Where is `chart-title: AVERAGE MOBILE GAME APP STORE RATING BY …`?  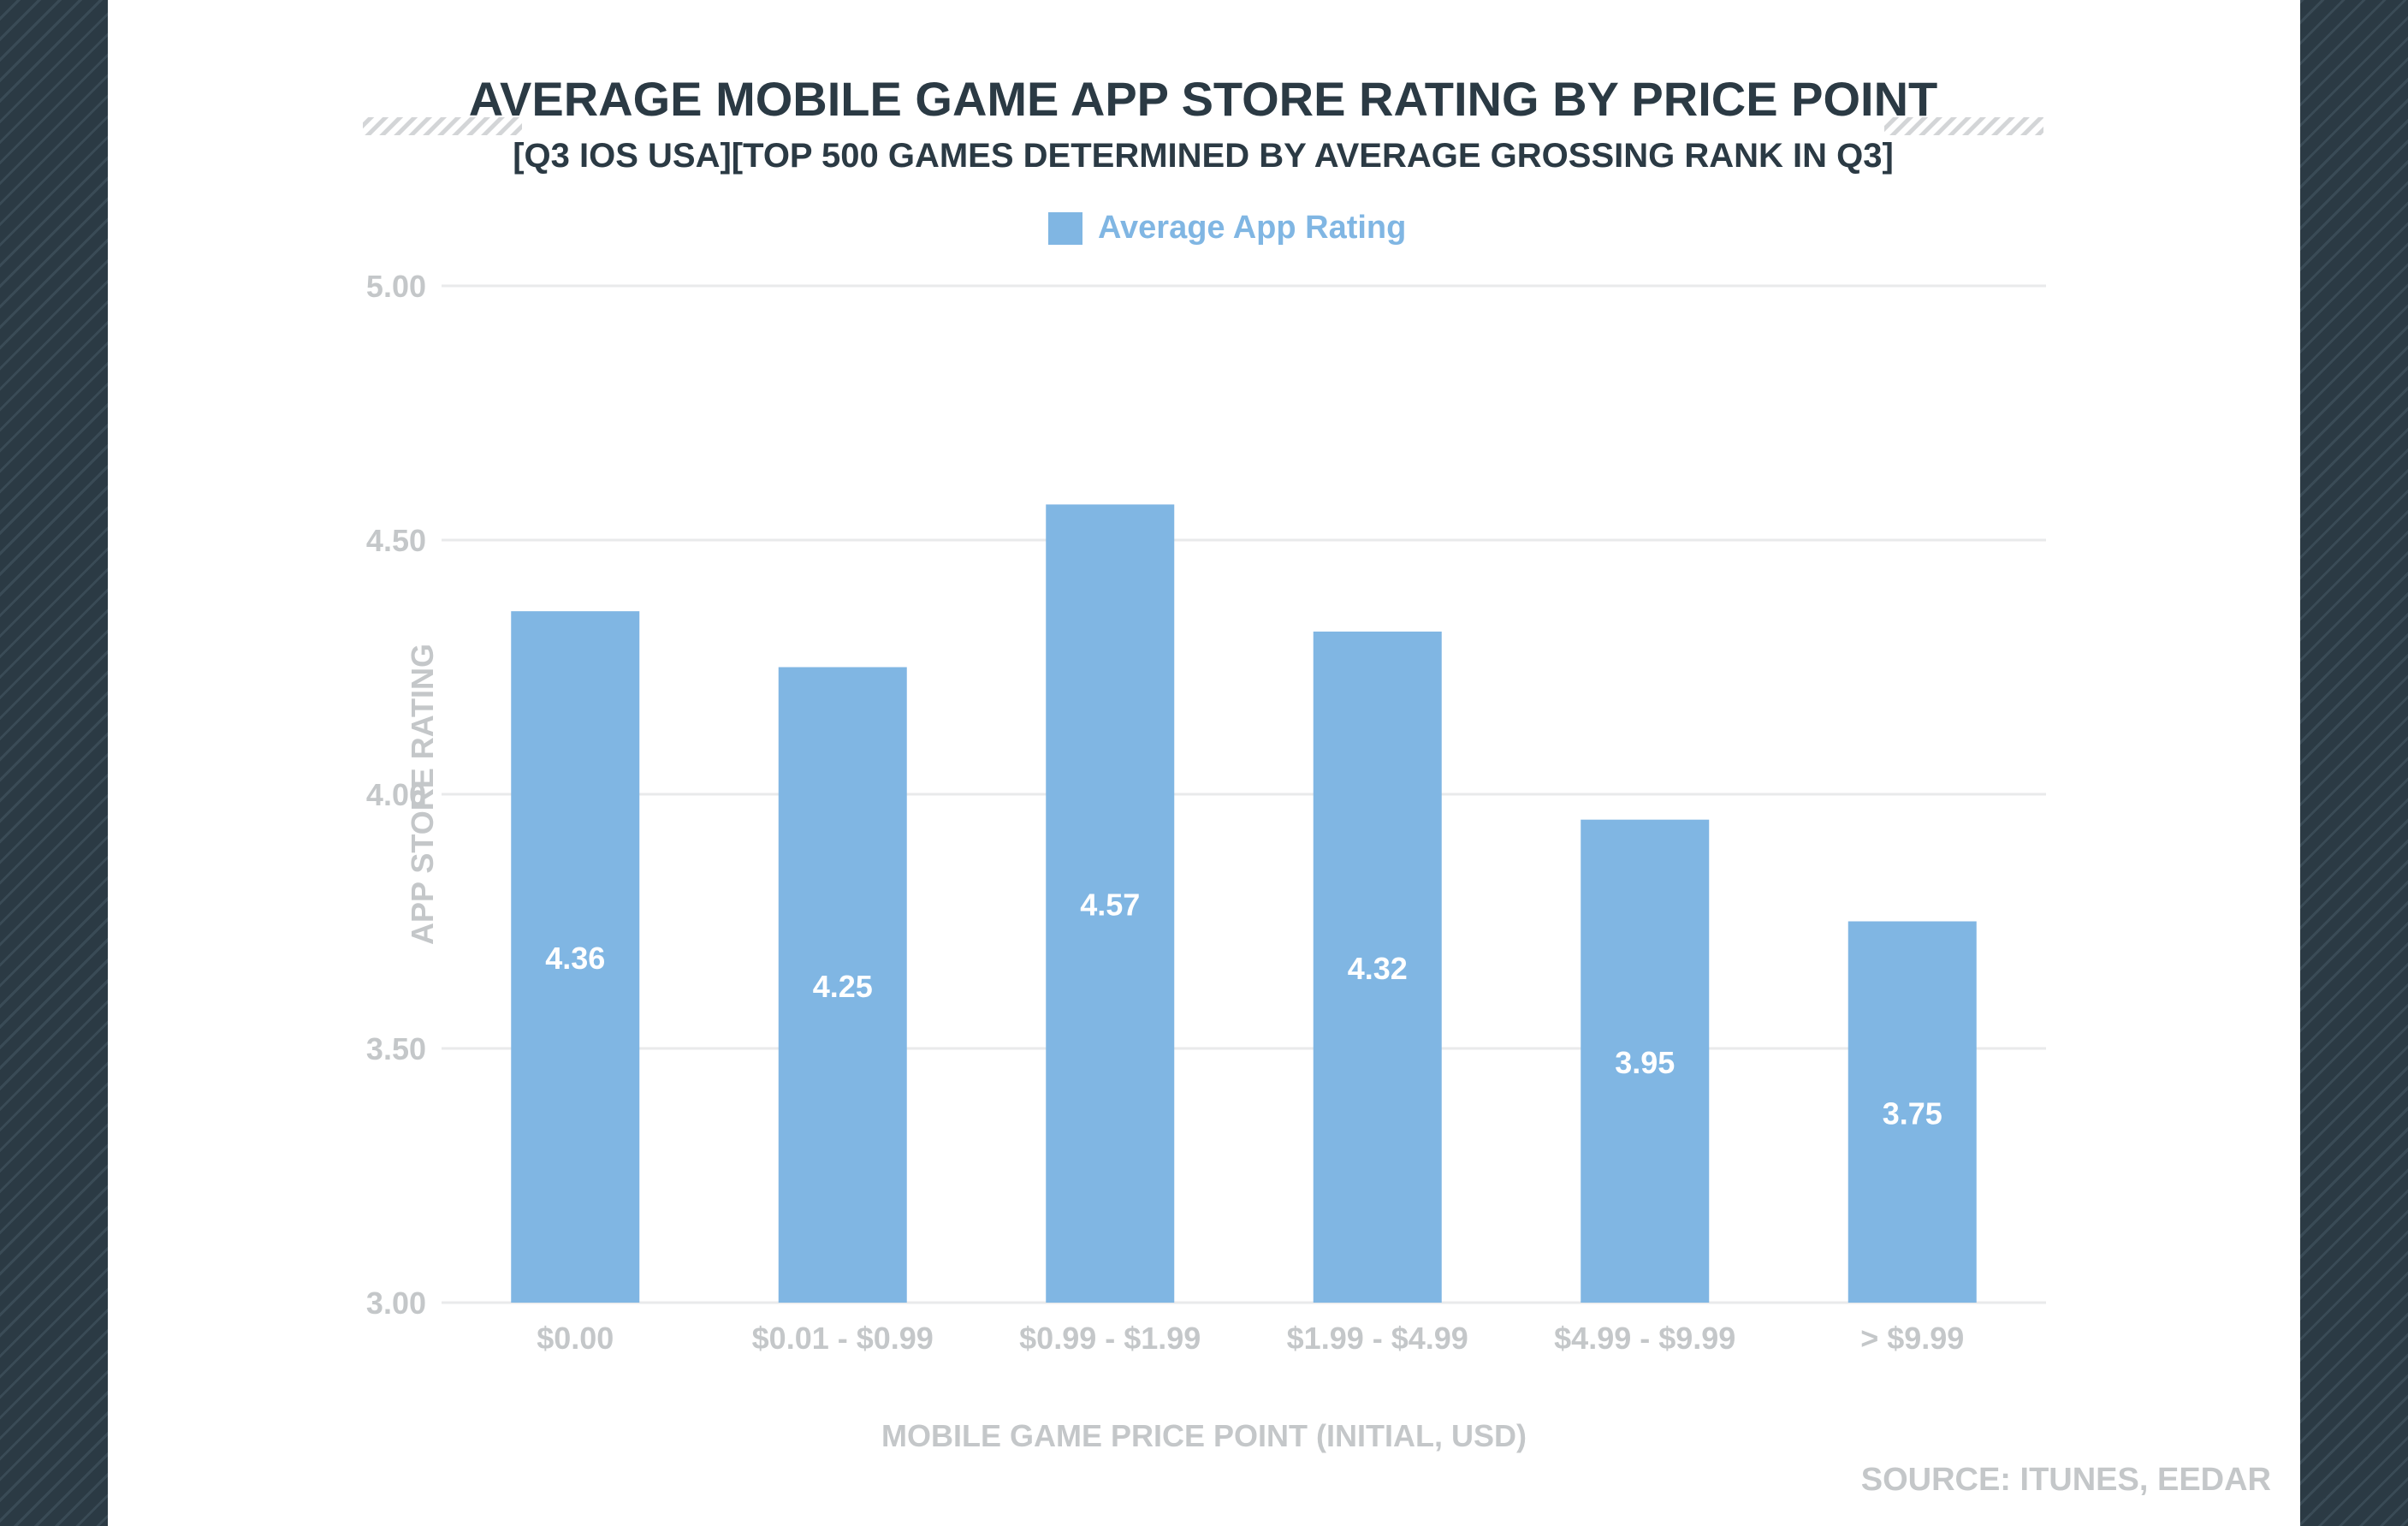 chart-title: AVERAGE MOBILE GAME APP STORE RATING BY … is located at coordinates (1203, 99).